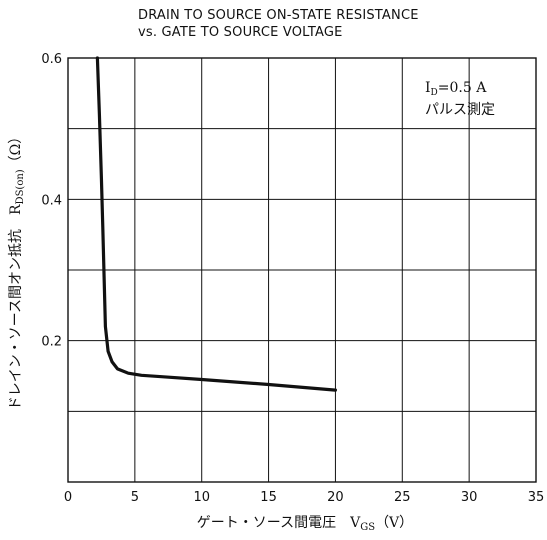  I want to click on annotation-pulse: パルス測定, so click(460, 110).